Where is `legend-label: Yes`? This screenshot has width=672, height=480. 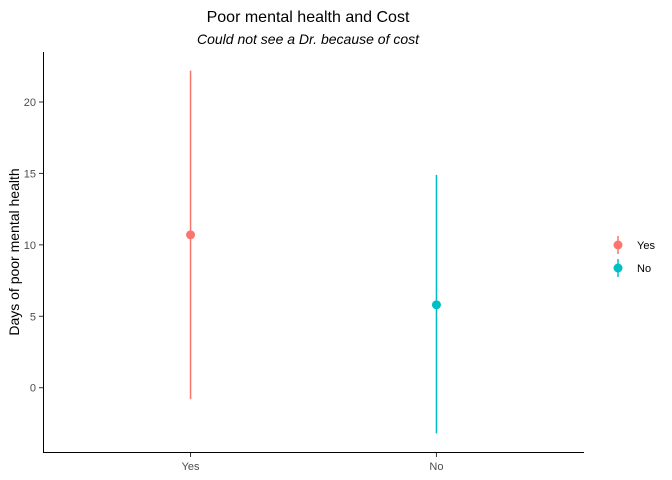
legend-label: Yes is located at coordinates (646, 246).